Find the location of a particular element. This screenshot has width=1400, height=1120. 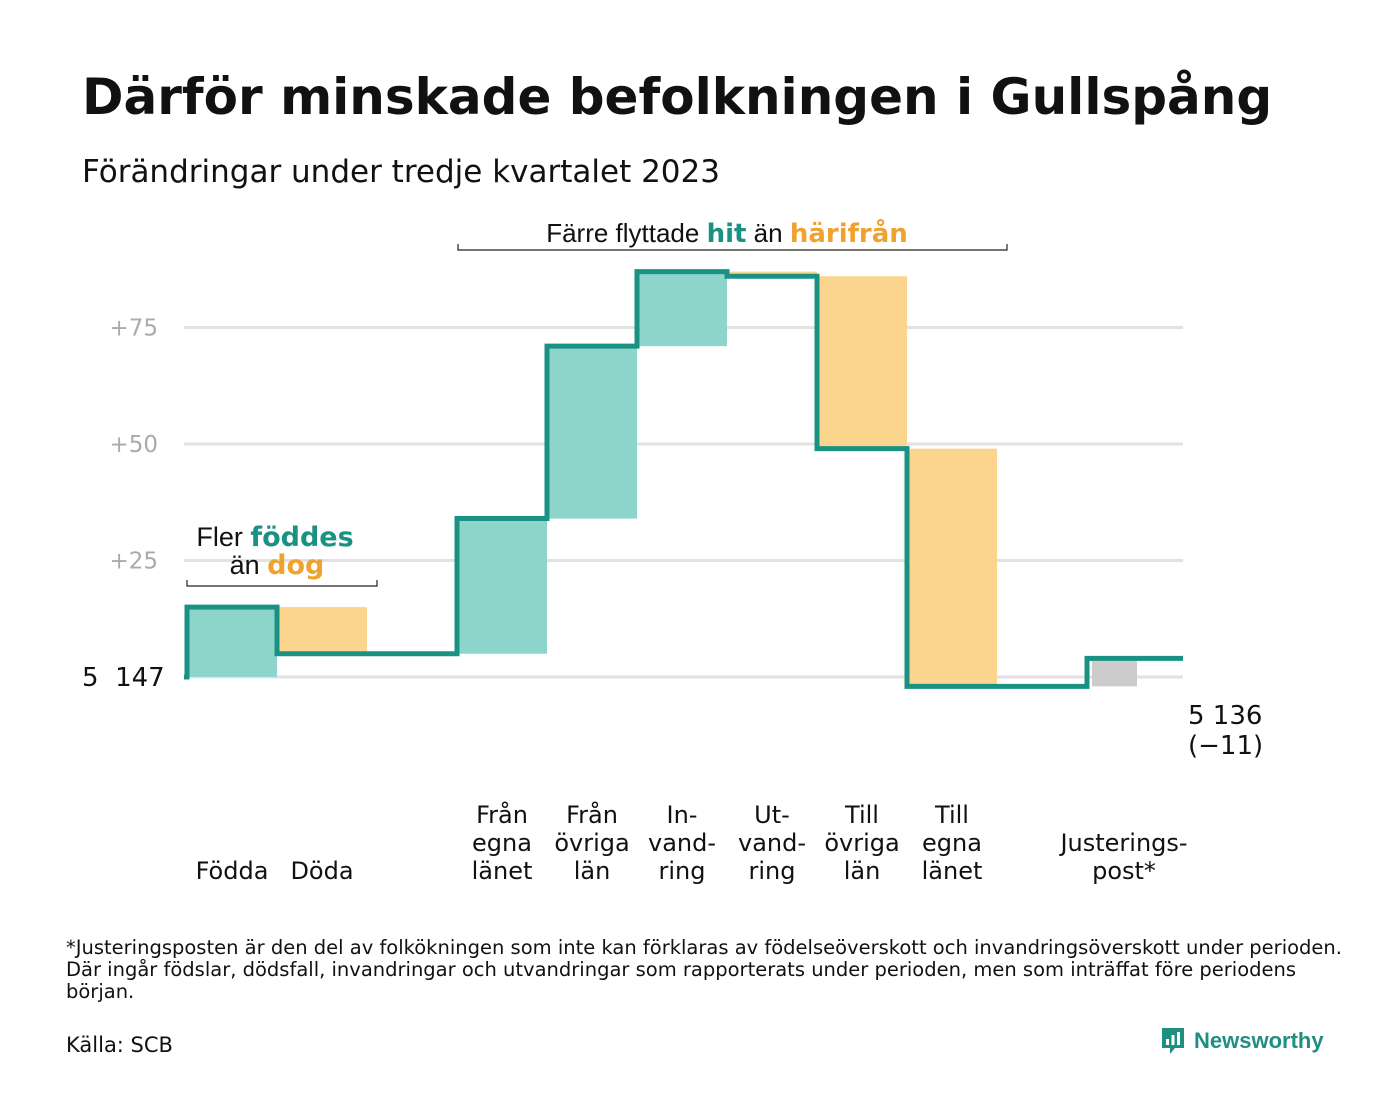

births-bracket is located at coordinates (282, 583).